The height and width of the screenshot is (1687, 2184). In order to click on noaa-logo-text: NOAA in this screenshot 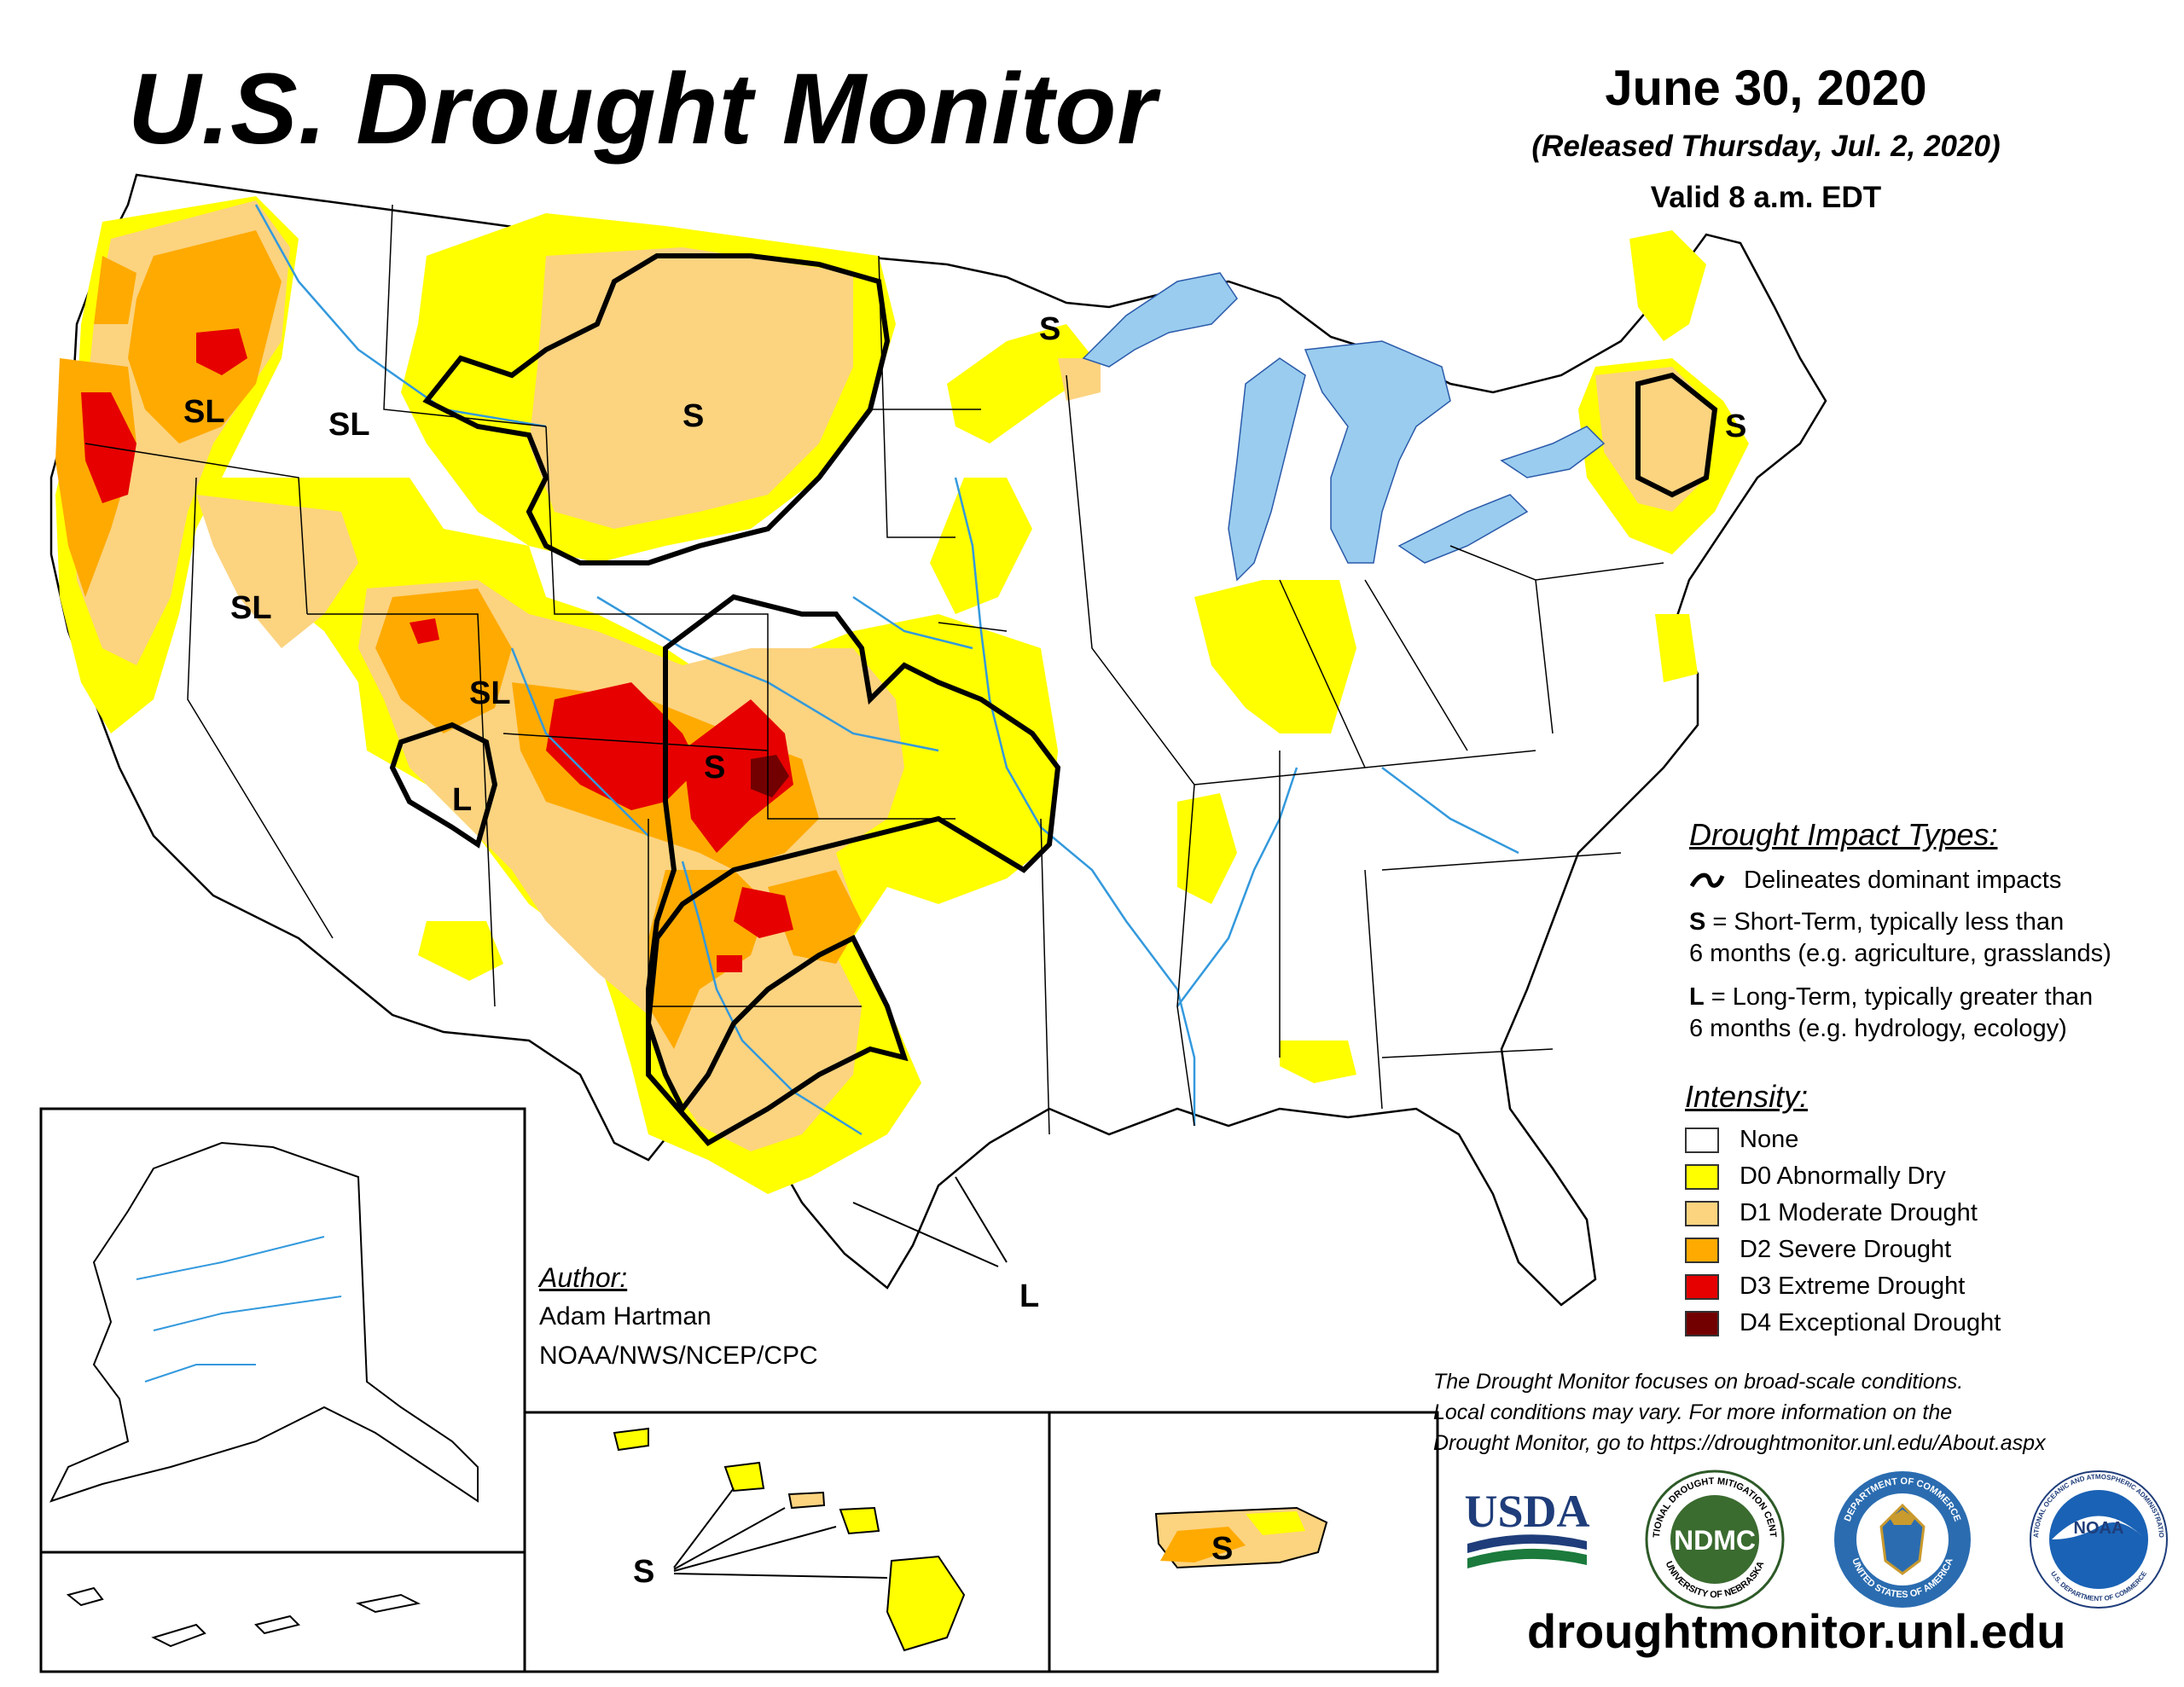, I will do `click(2099, 1528)`.